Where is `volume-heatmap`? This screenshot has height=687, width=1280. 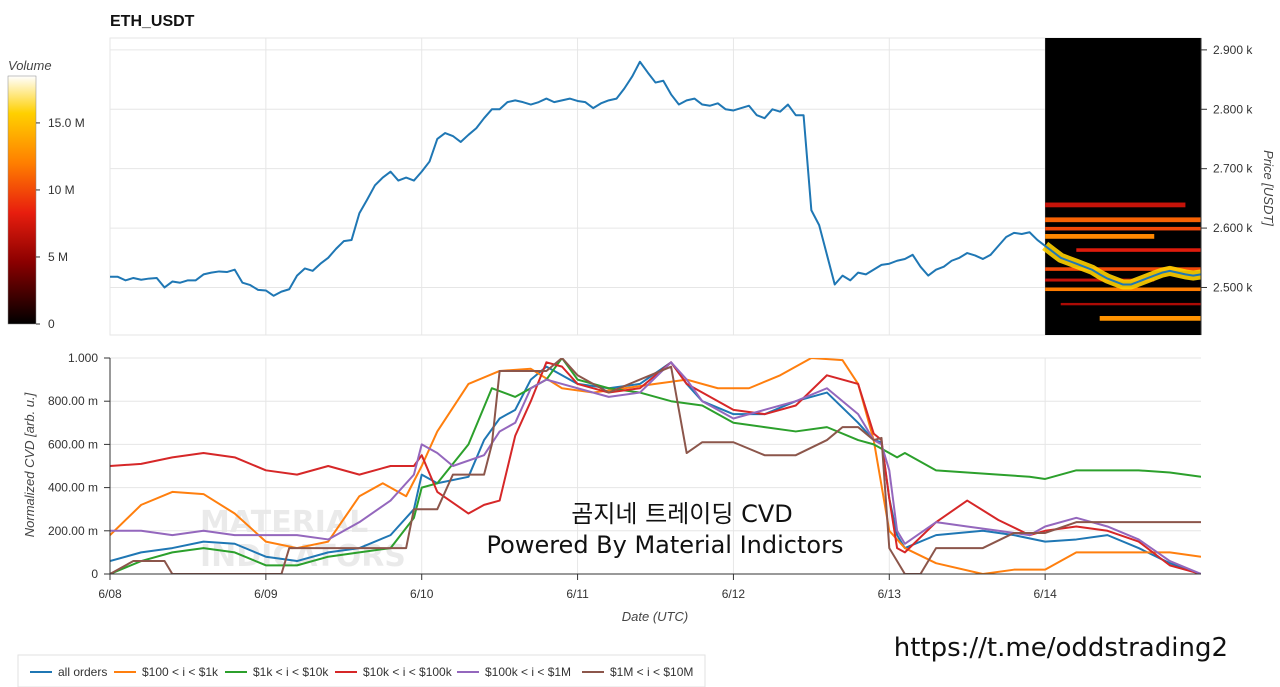
volume-heatmap is located at coordinates (1121, 186).